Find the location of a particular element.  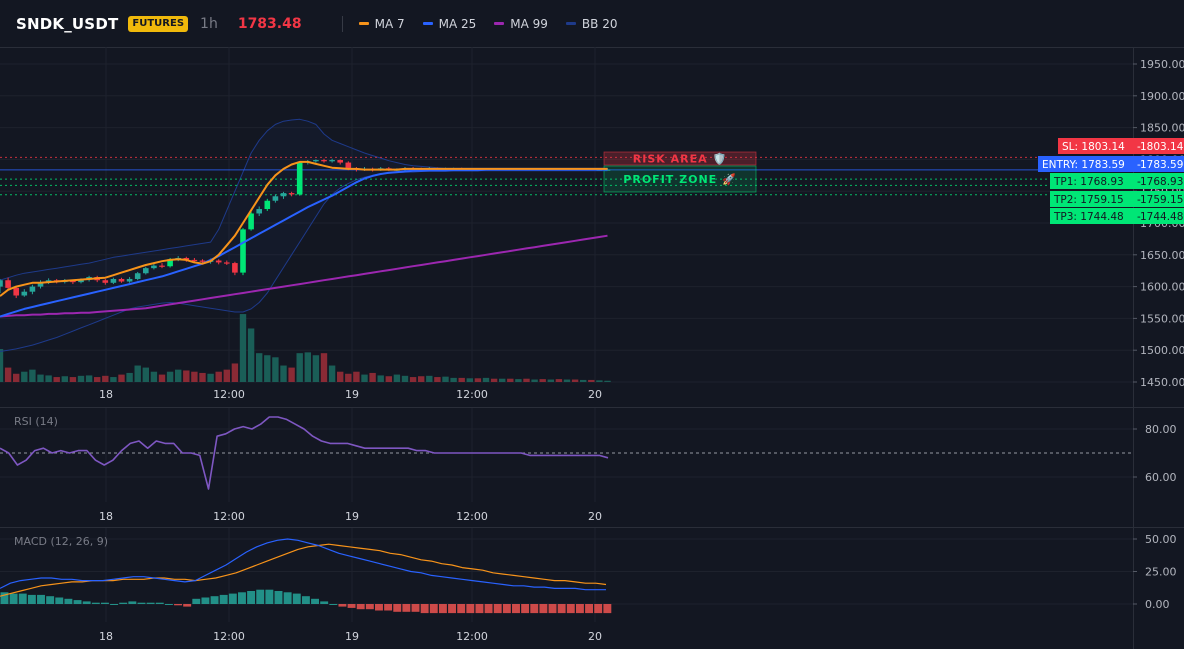

legend-item: MA 7 is located at coordinates (381, 24).